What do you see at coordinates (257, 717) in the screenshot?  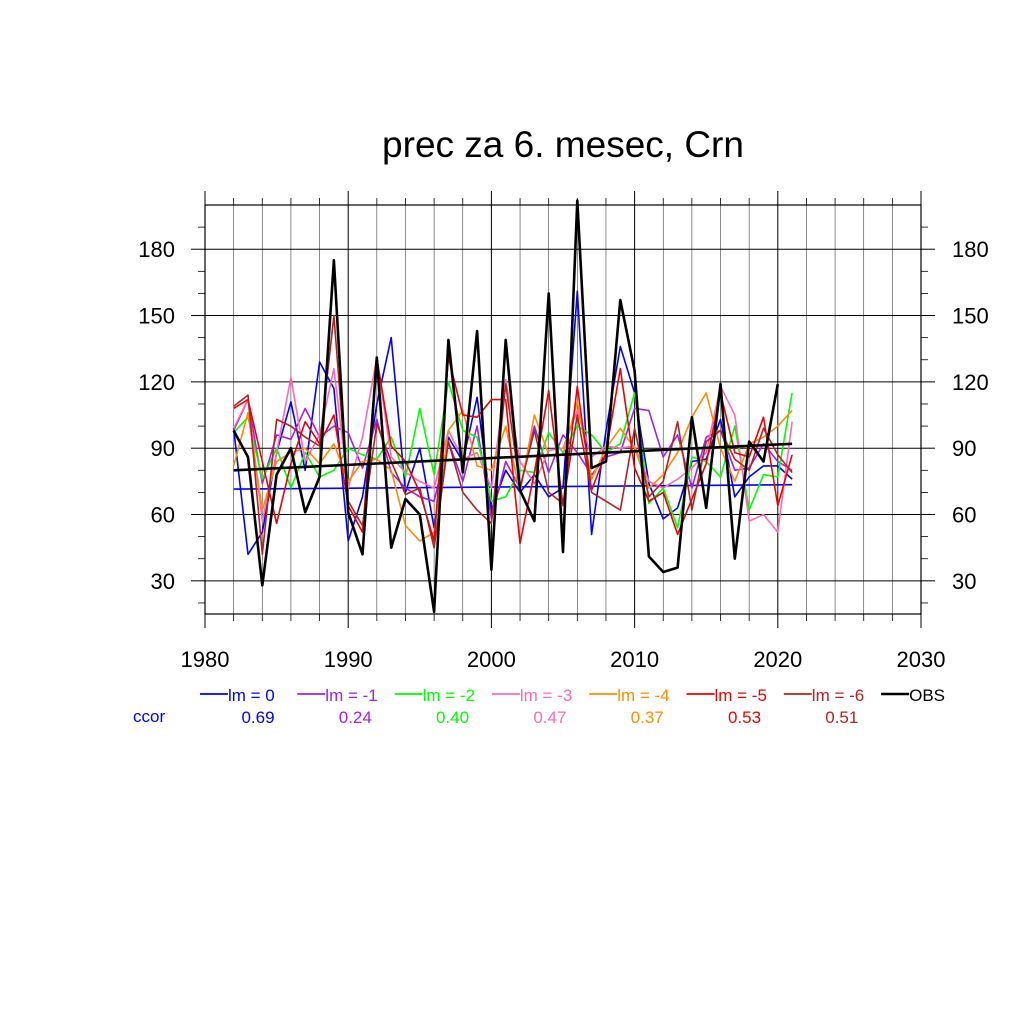 I see `ccor-value: 0.69` at bounding box center [257, 717].